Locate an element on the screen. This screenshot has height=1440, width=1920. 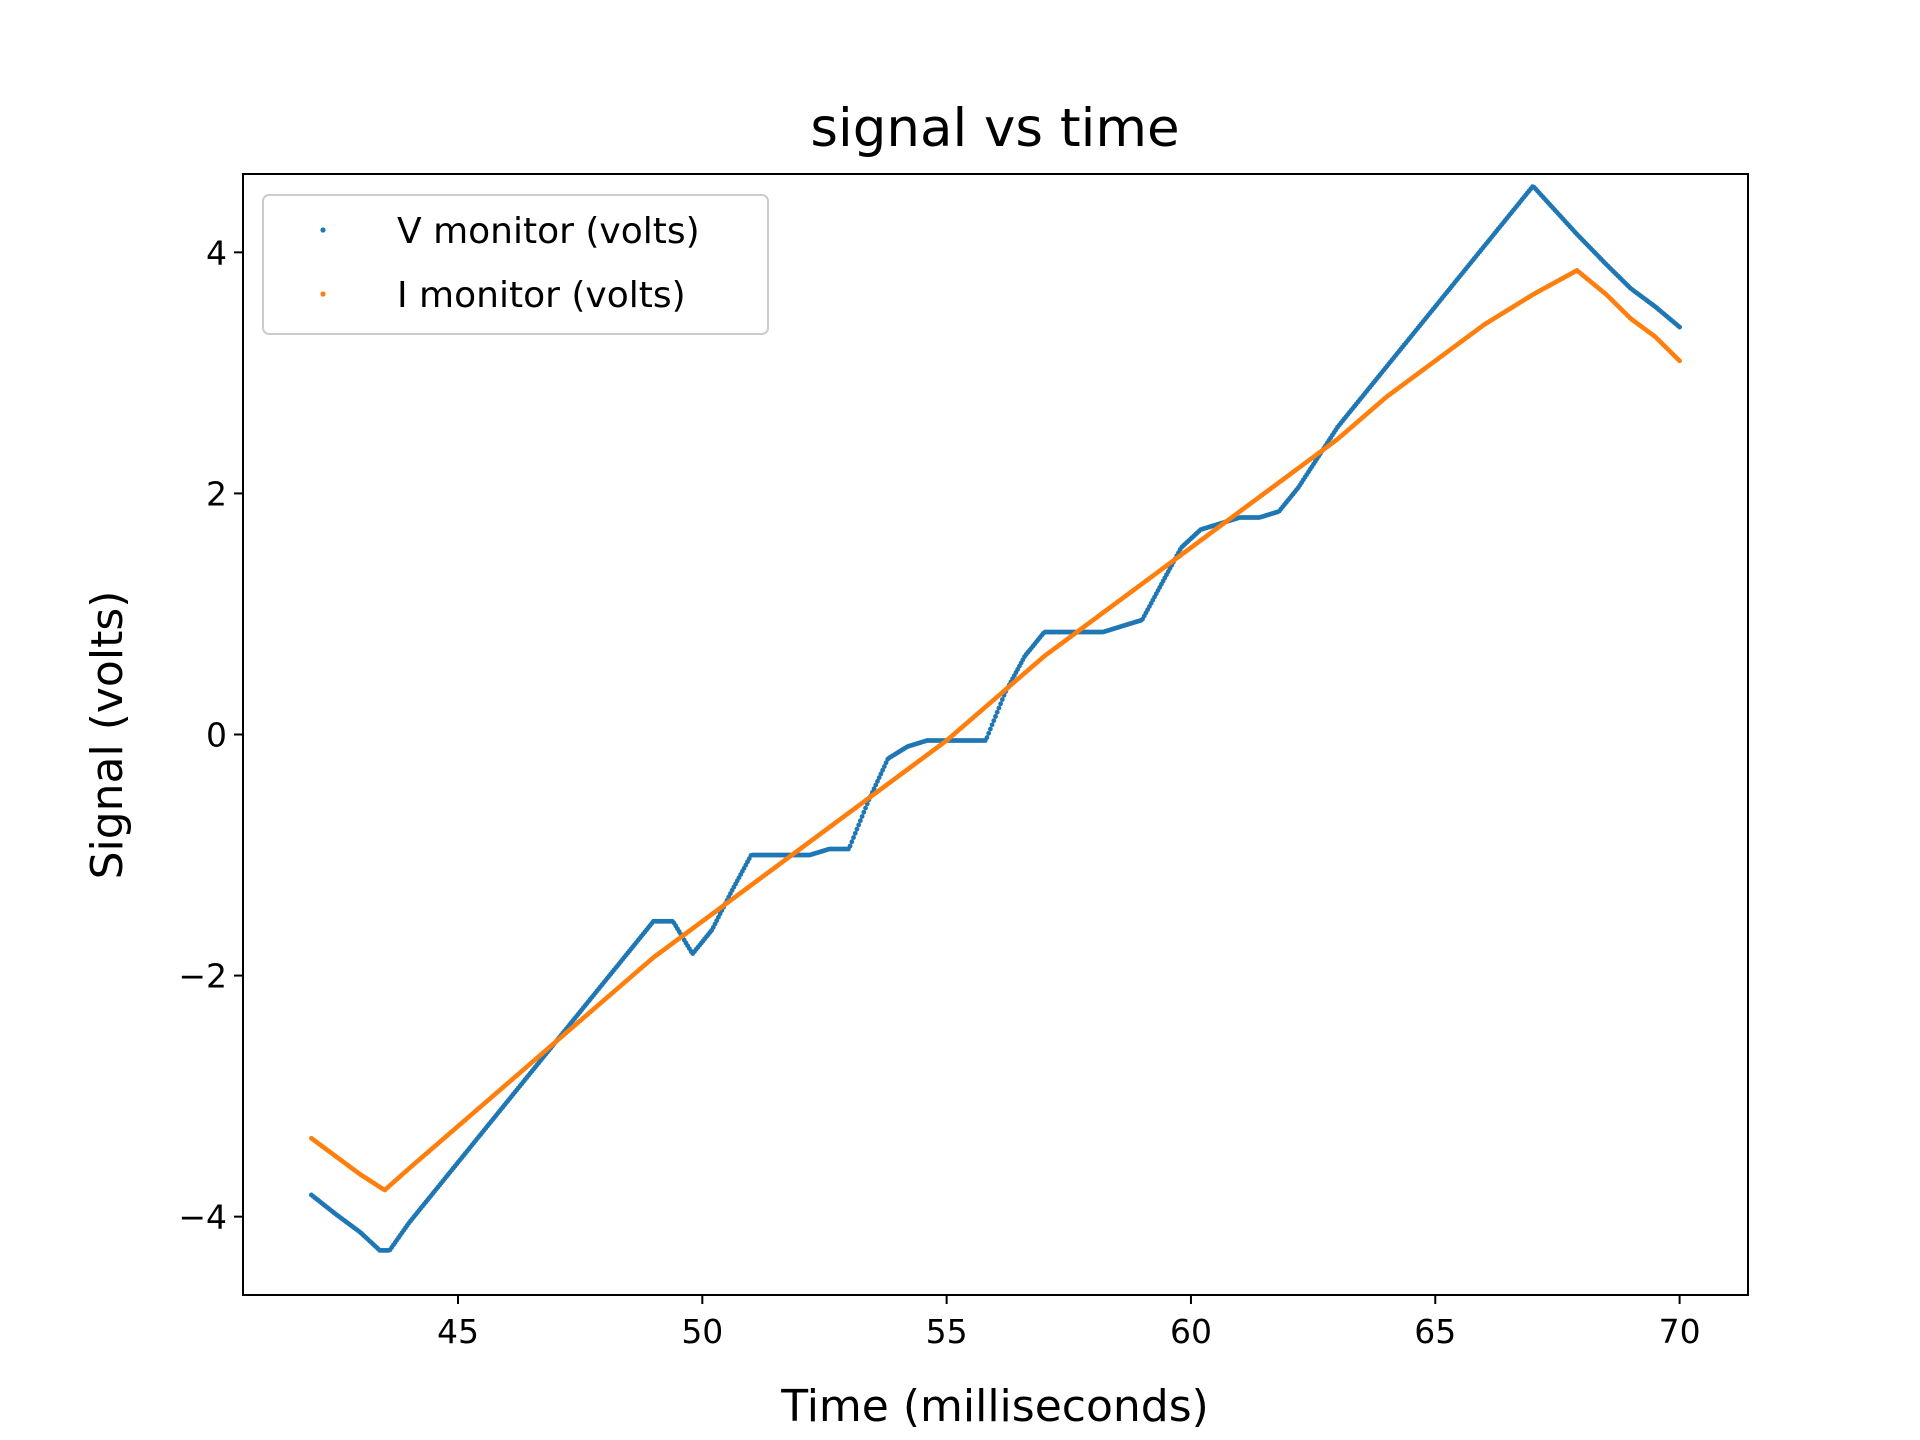
y-tick-label: −2 is located at coordinates (202, 976).